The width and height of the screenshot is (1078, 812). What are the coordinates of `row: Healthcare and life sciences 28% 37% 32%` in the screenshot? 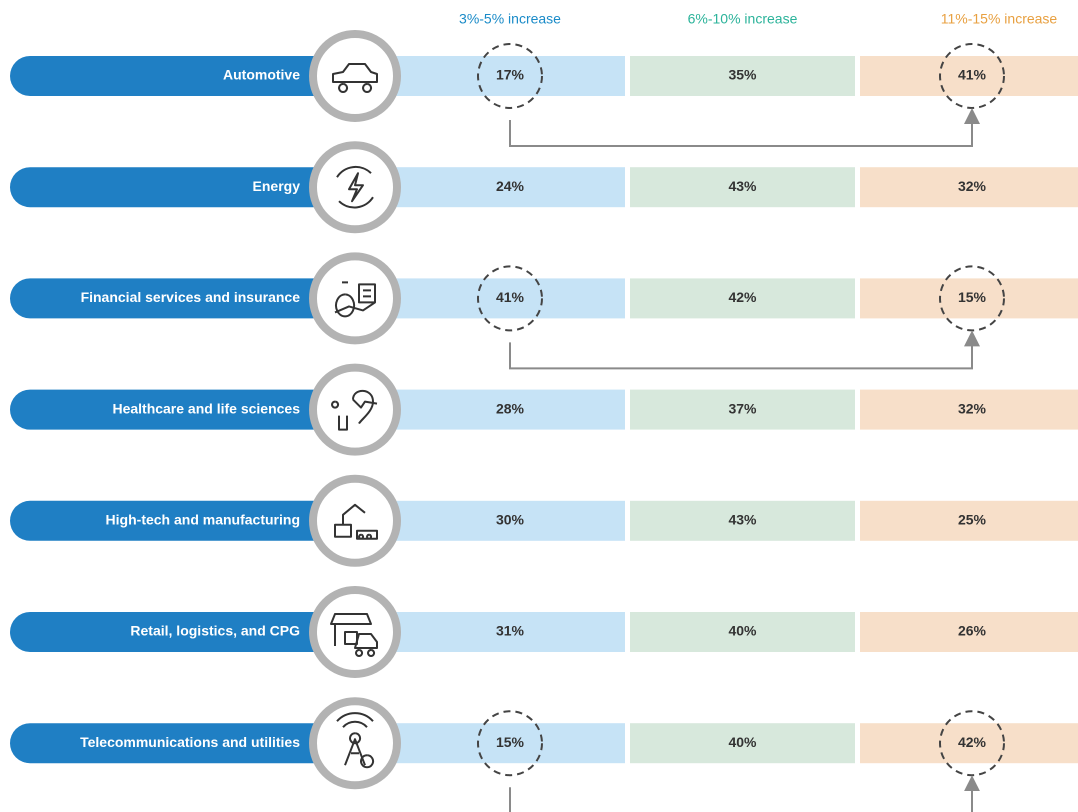 It's located at (544, 409).